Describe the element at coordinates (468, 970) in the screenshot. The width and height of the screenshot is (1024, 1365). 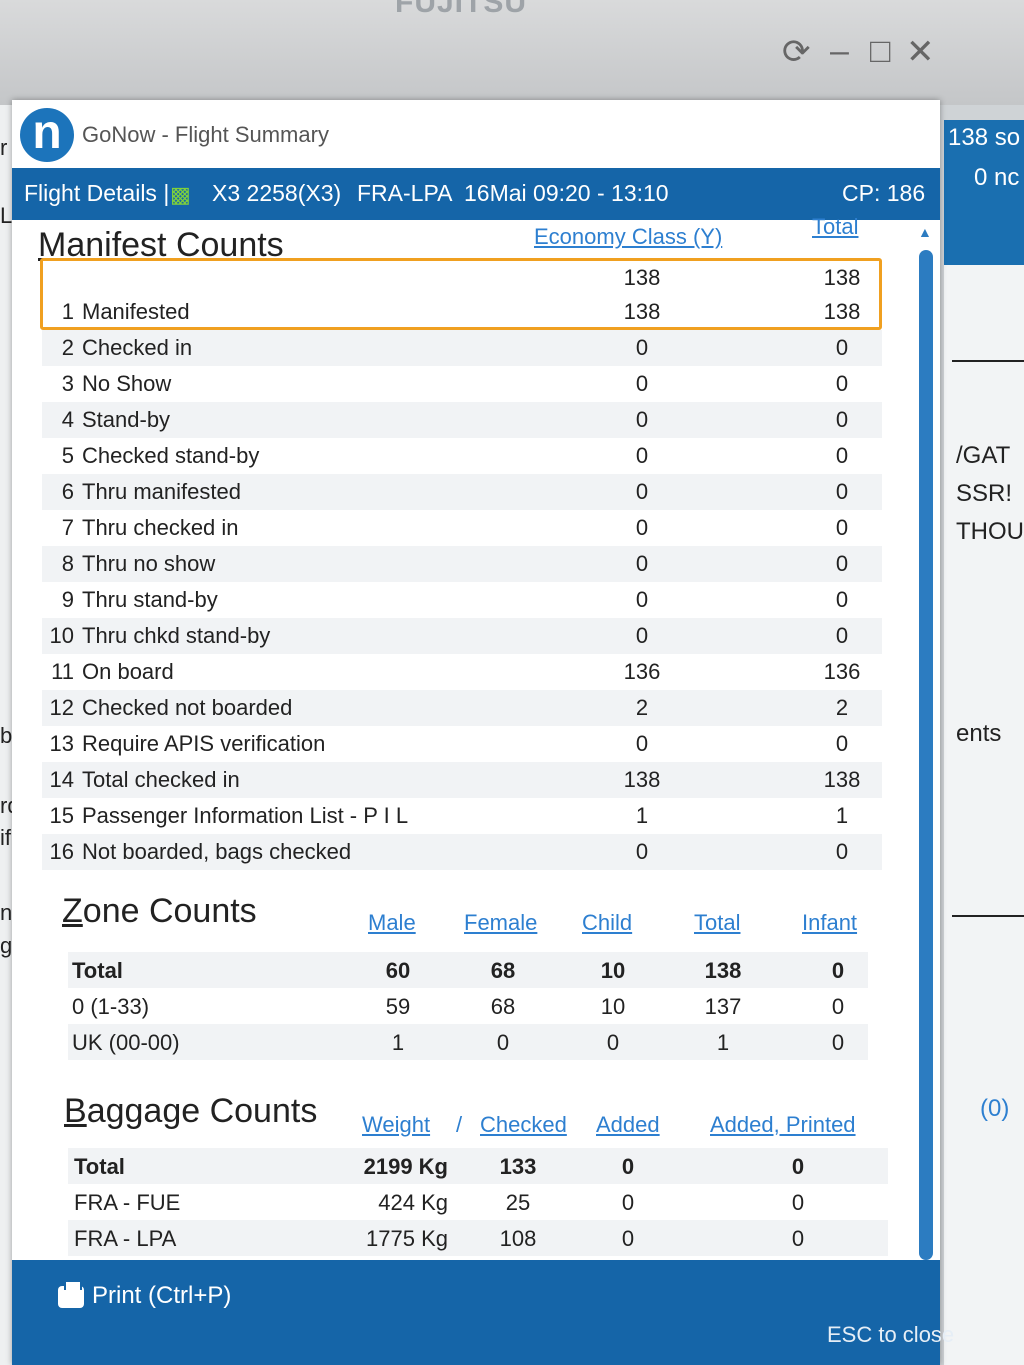
I see `zone-row: Total 60 68 10 138 0` at that location.